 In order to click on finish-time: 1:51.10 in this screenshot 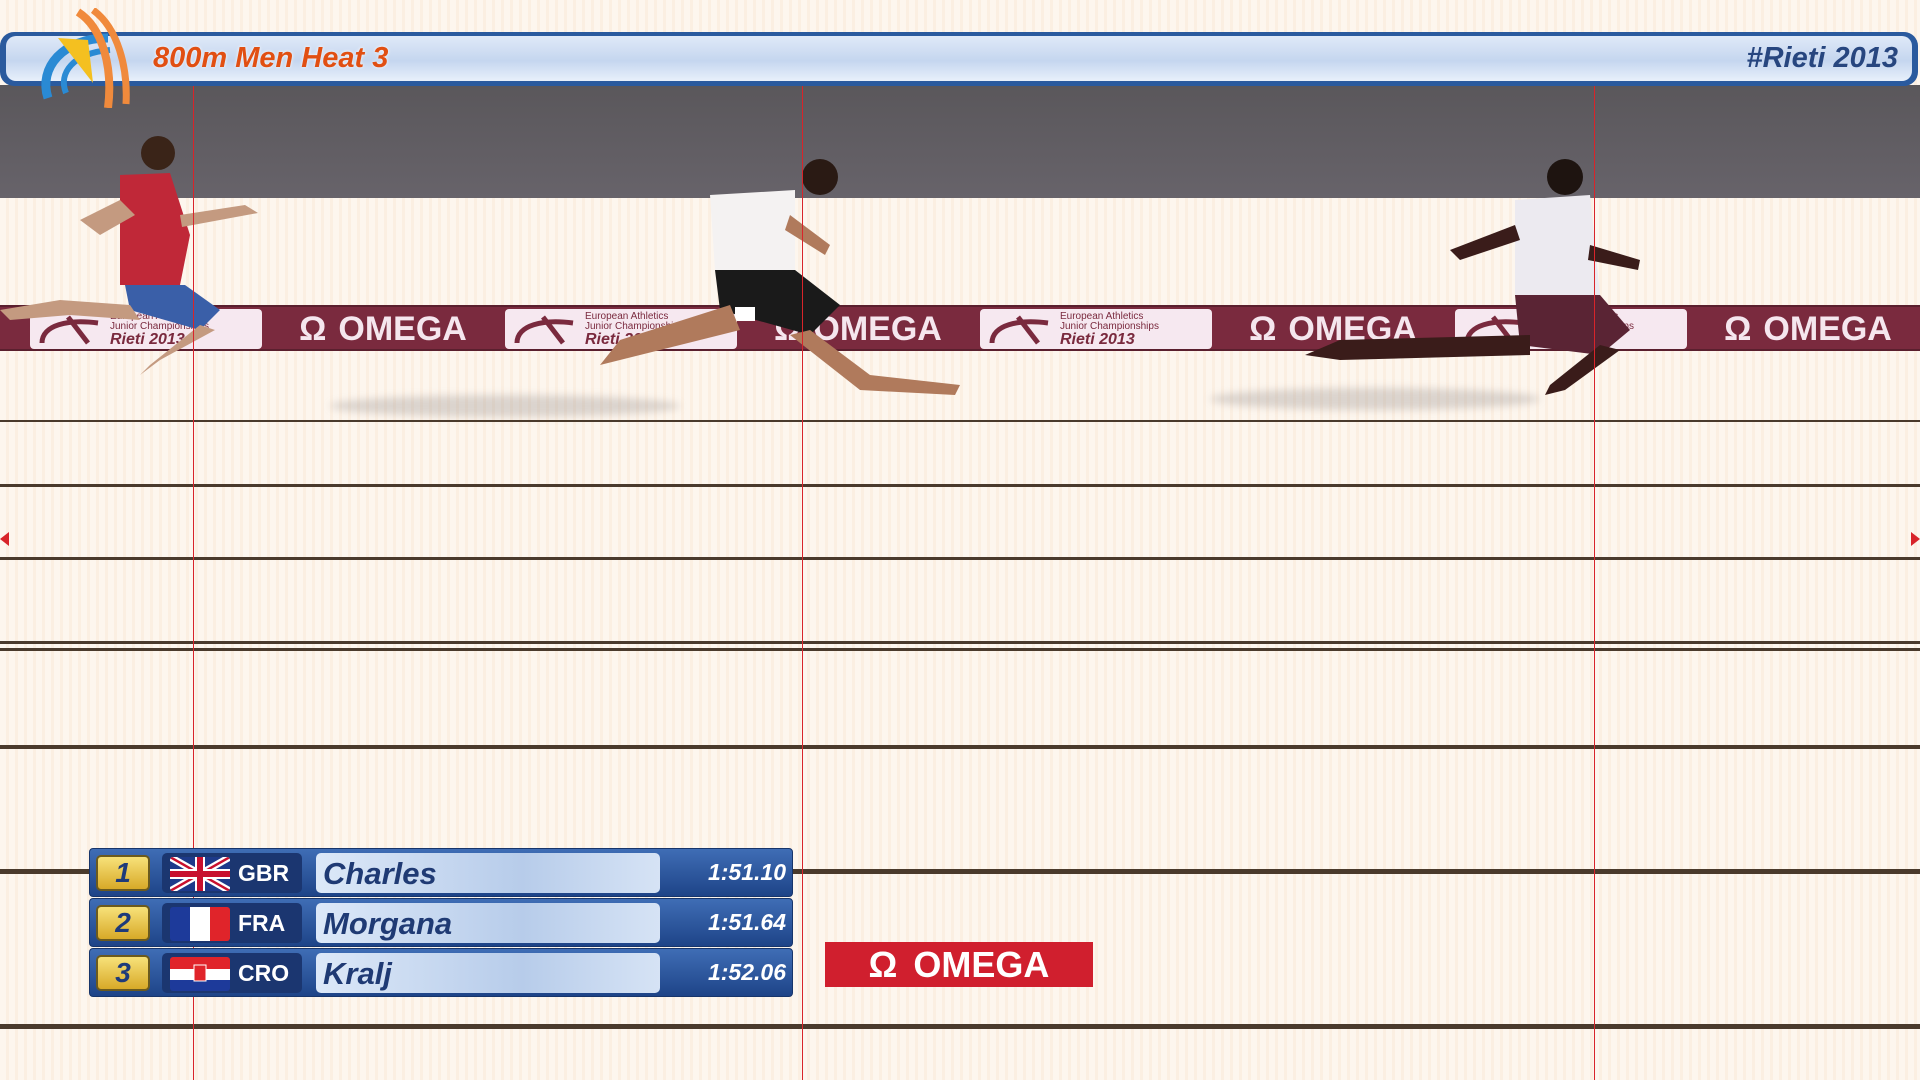, I will do `click(746, 872)`.